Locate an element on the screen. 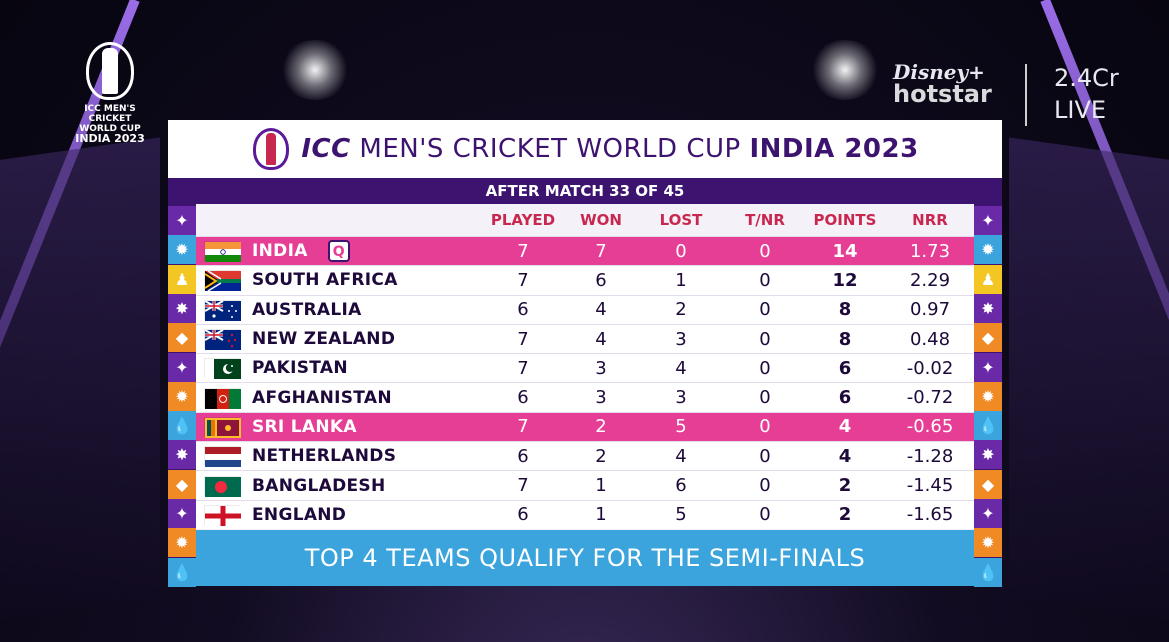 The width and height of the screenshot is (1169, 642). background-stand is located at coordinates (80, 380).